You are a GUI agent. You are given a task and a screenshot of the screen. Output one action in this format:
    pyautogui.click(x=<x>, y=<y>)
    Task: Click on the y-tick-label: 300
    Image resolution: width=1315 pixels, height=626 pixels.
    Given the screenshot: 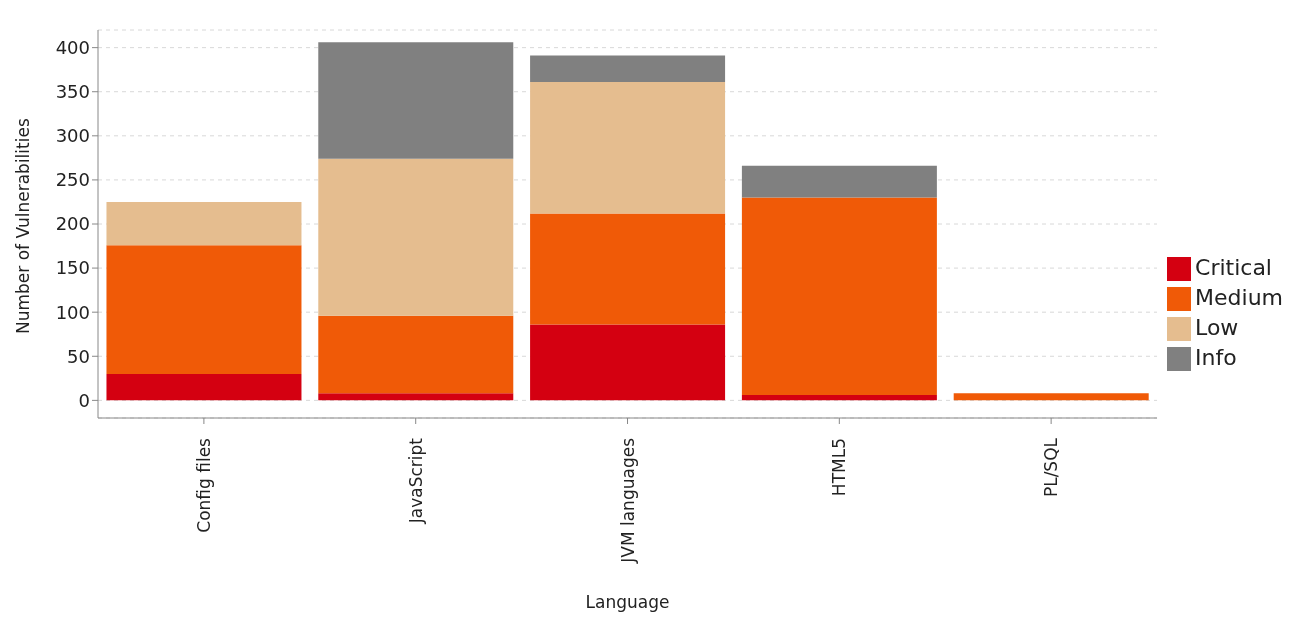 What is the action you would take?
    pyautogui.click(x=72, y=136)
    